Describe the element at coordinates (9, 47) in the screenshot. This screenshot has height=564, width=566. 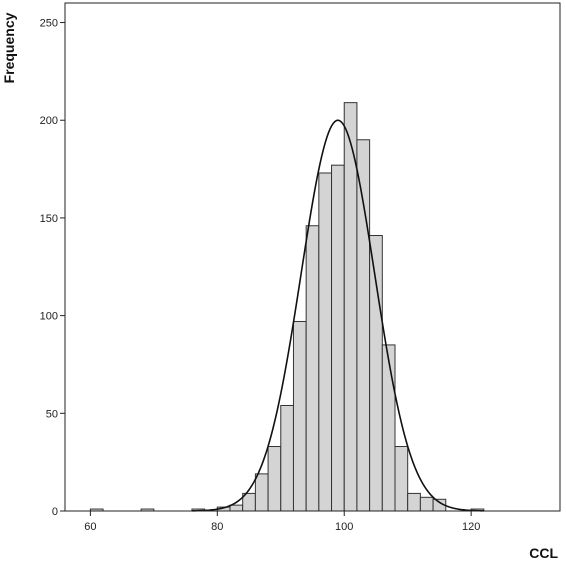
I see `y-axis-title: Frequency` at that location.